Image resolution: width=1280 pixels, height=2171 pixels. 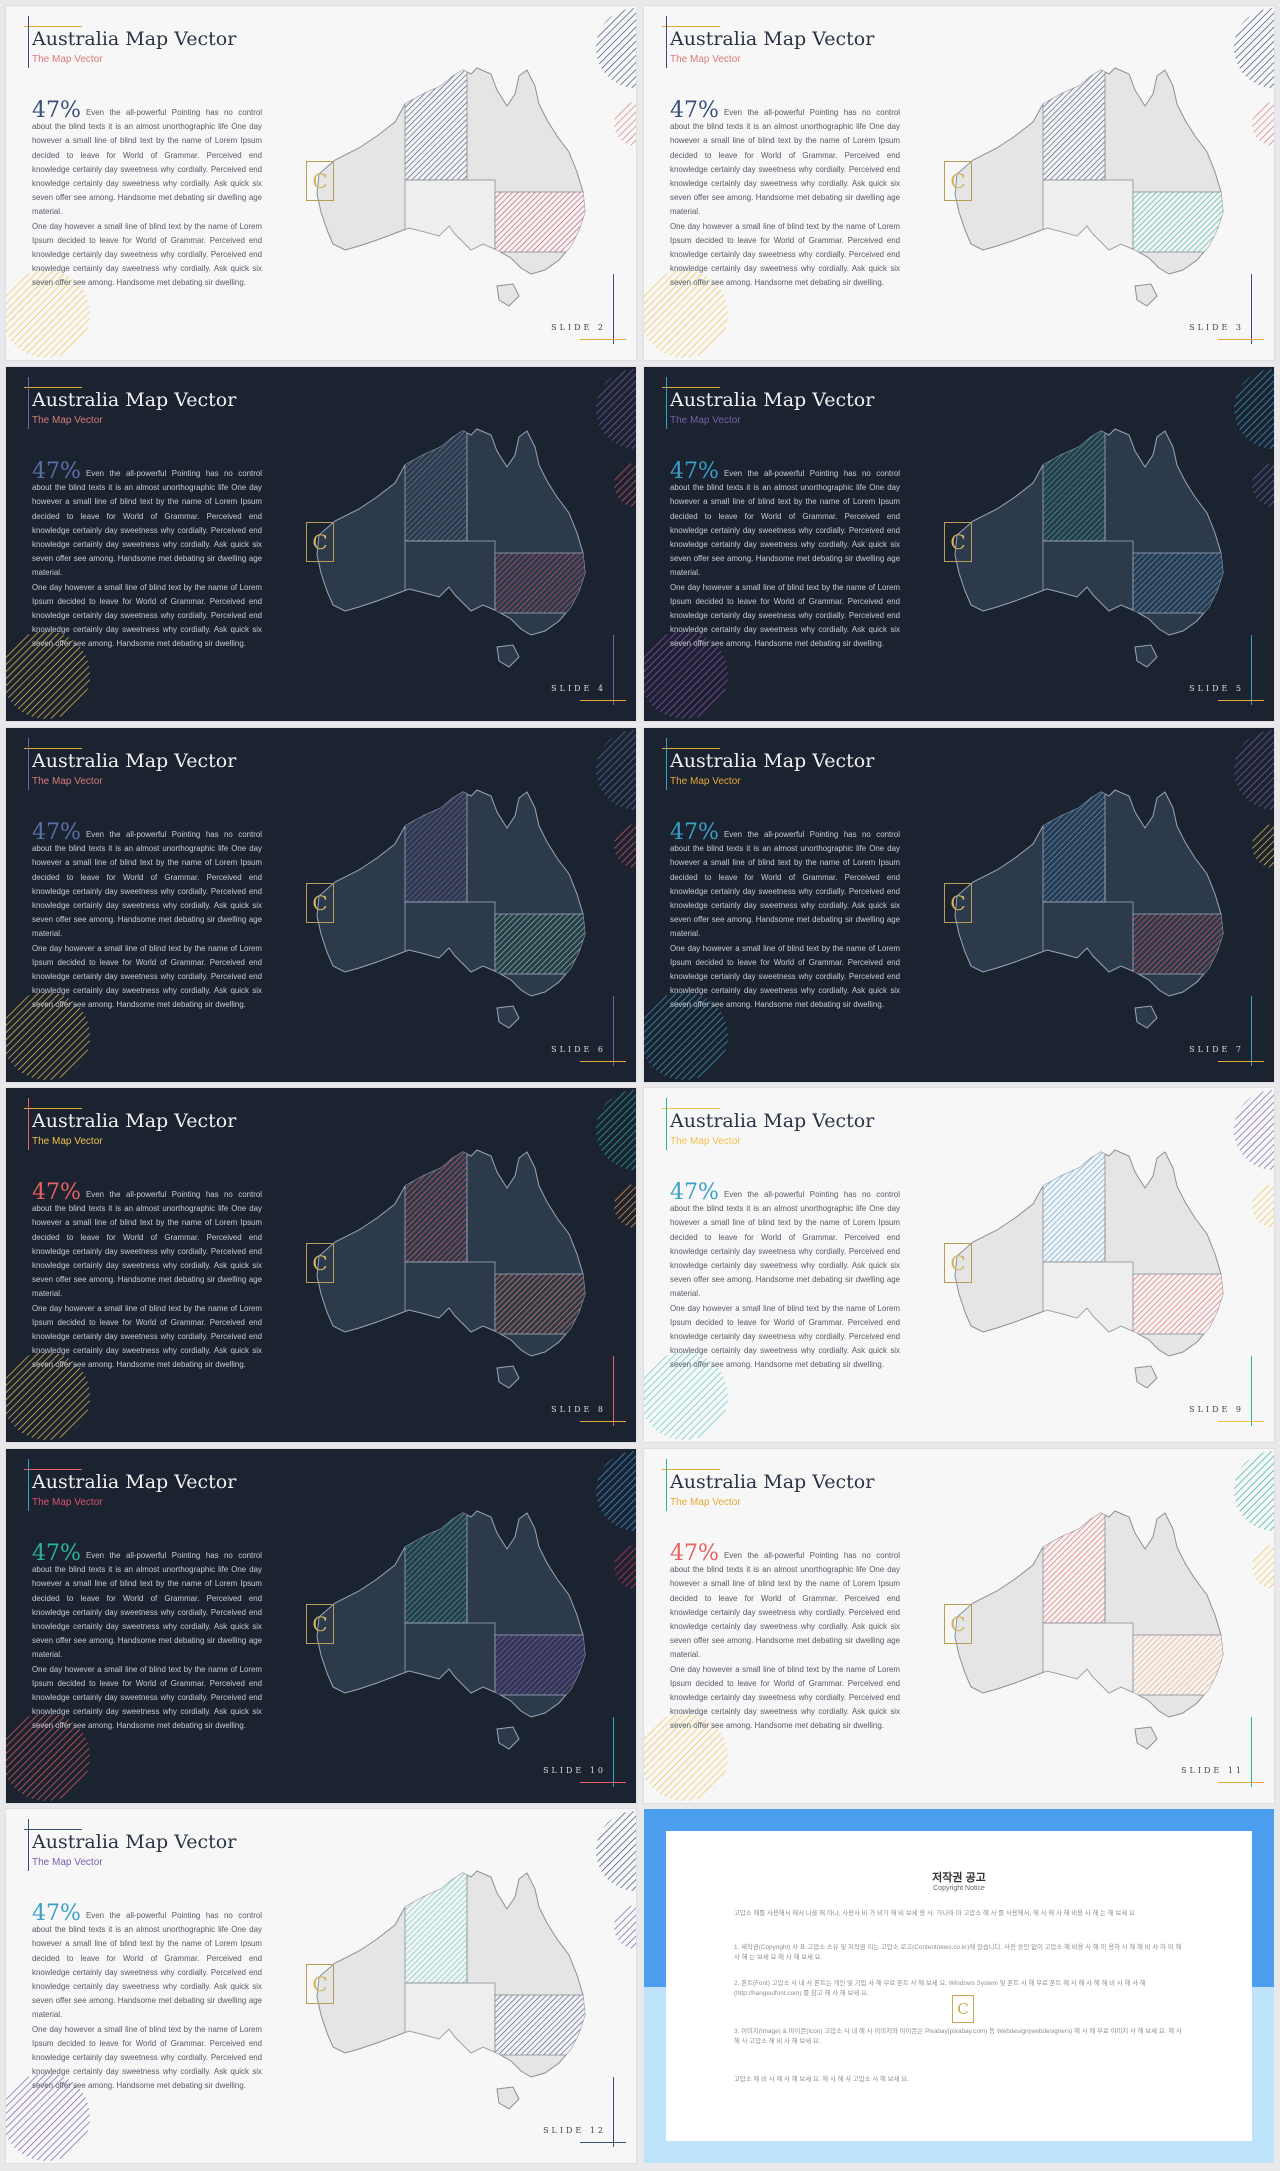 I want to click on slide-number: SLIDE 12, so click(x=574, y=2130).